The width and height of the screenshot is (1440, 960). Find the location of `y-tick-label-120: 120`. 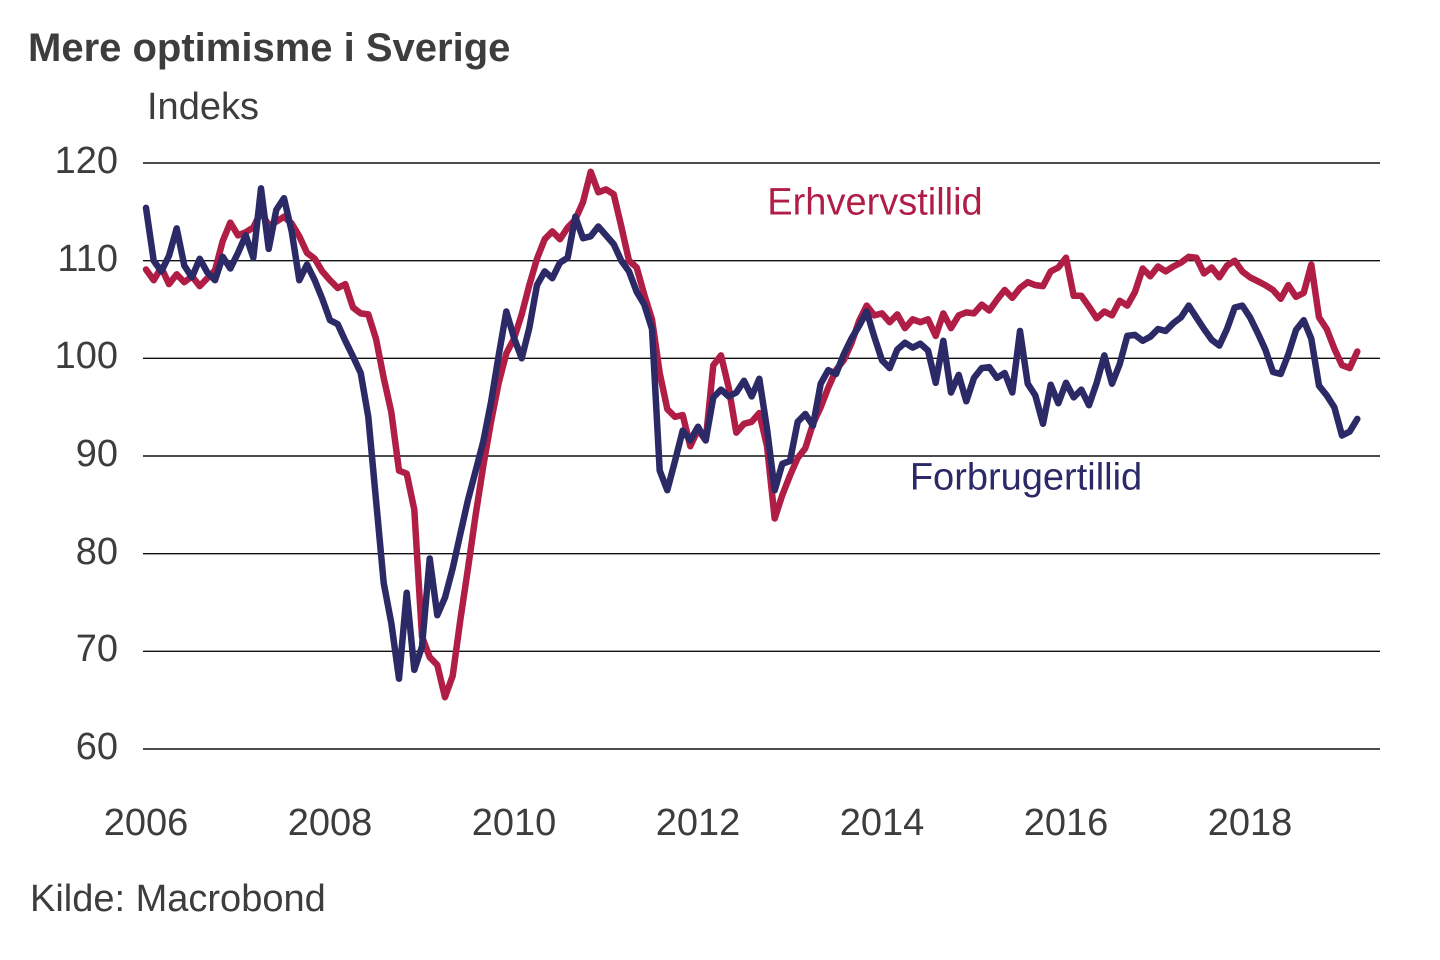

y-tick-label-120: 120 is located at coordinates (86, 160).